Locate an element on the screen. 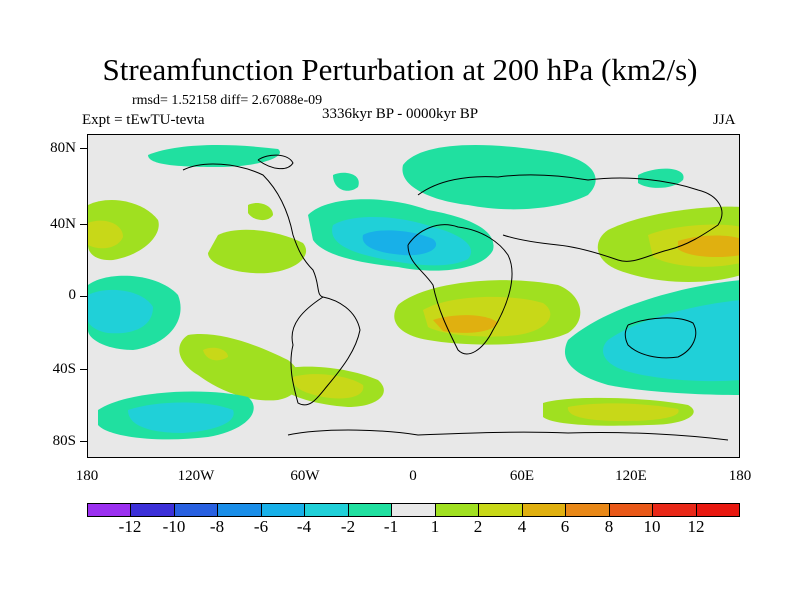  tick-y-40n is located at coordinates (83, 224).